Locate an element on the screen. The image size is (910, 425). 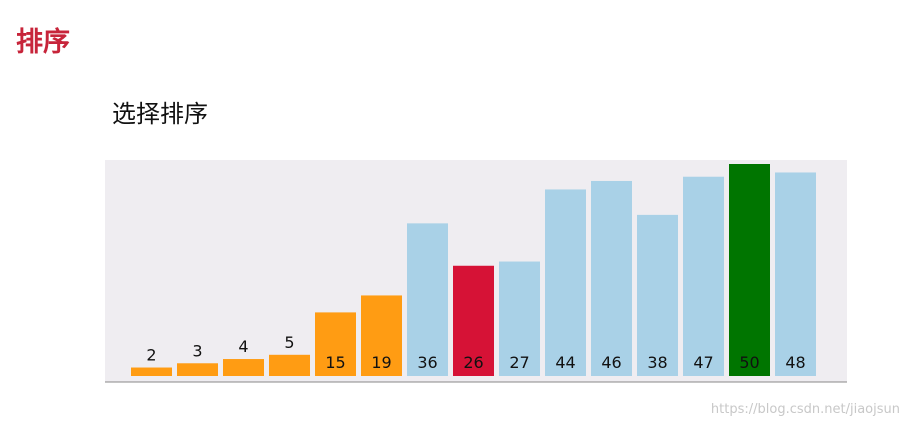
bar-label: 4 is located at coordinates (243, 346).